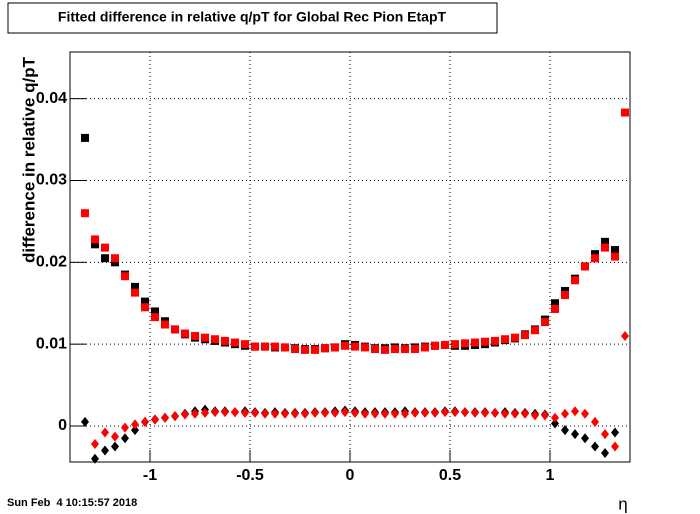 The width and height of the screenshot is (700, 514). Describe the element at coordinates (150, 475) in the screenshot. I see `x-tick-label: -1` at that location.